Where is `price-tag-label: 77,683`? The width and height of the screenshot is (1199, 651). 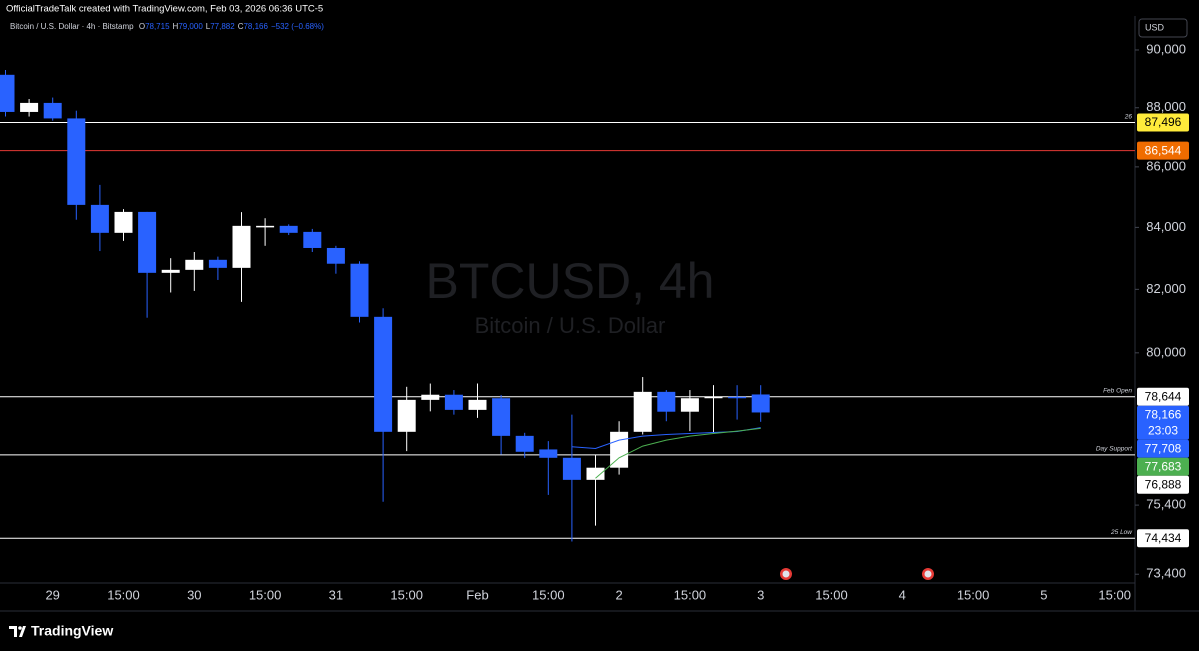 price-tag-label: 77,683 is located at coordinates (1163, 466).